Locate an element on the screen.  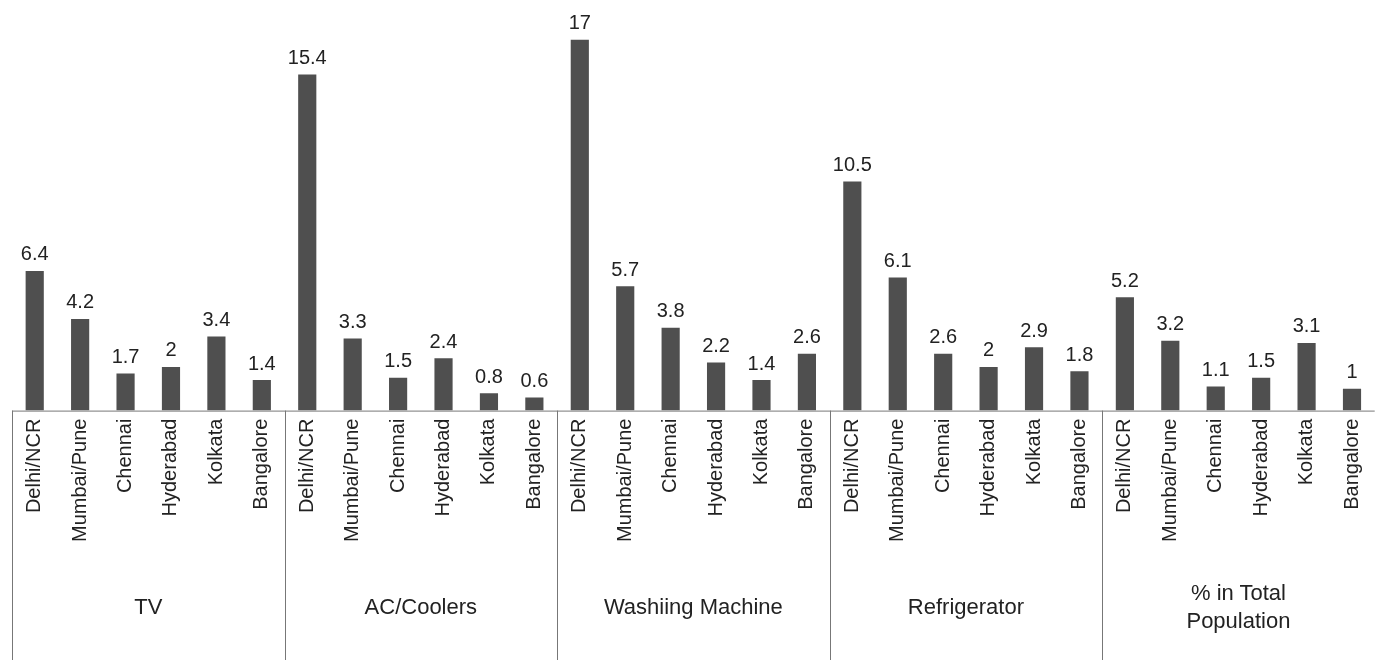
data-label: 6.1 is located at coordinates (897, 260).